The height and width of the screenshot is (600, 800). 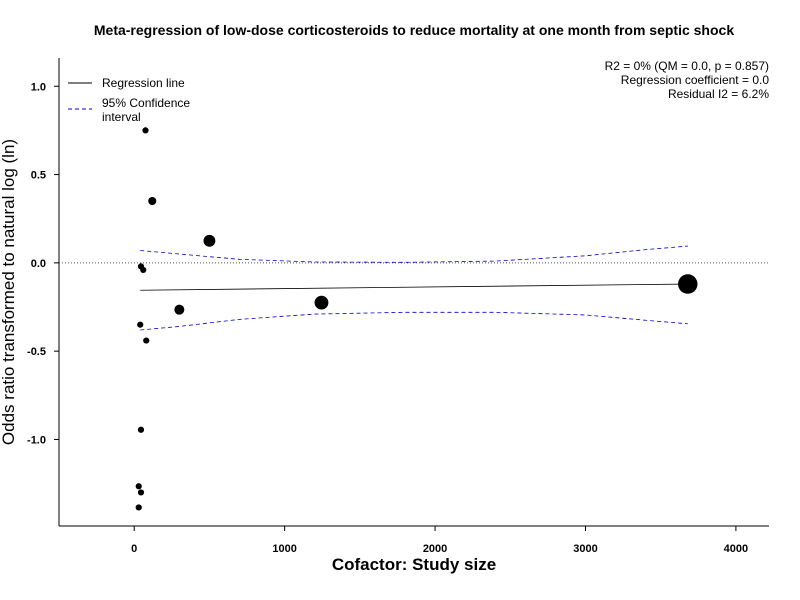 What do you see at coordinates (435, 549) in the screenshot?
I see `x-tick-label: 2000` at bounding box center [435, 549].